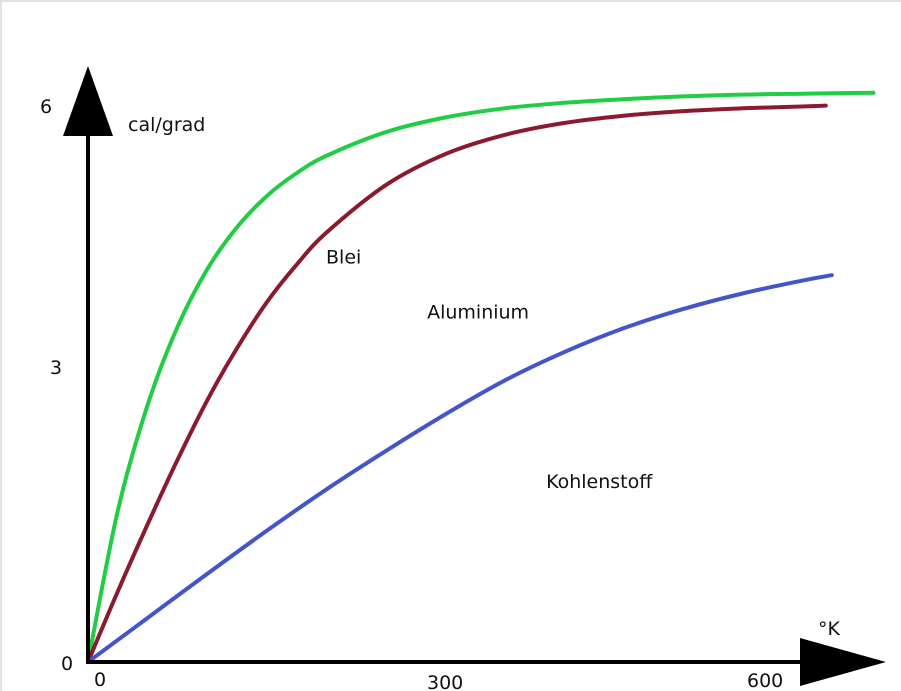 This screenshot has height=691, width=901. Describe the element at coordinates (56, 368) in the screenshot. I see `y-tick-label: 3` at that location.